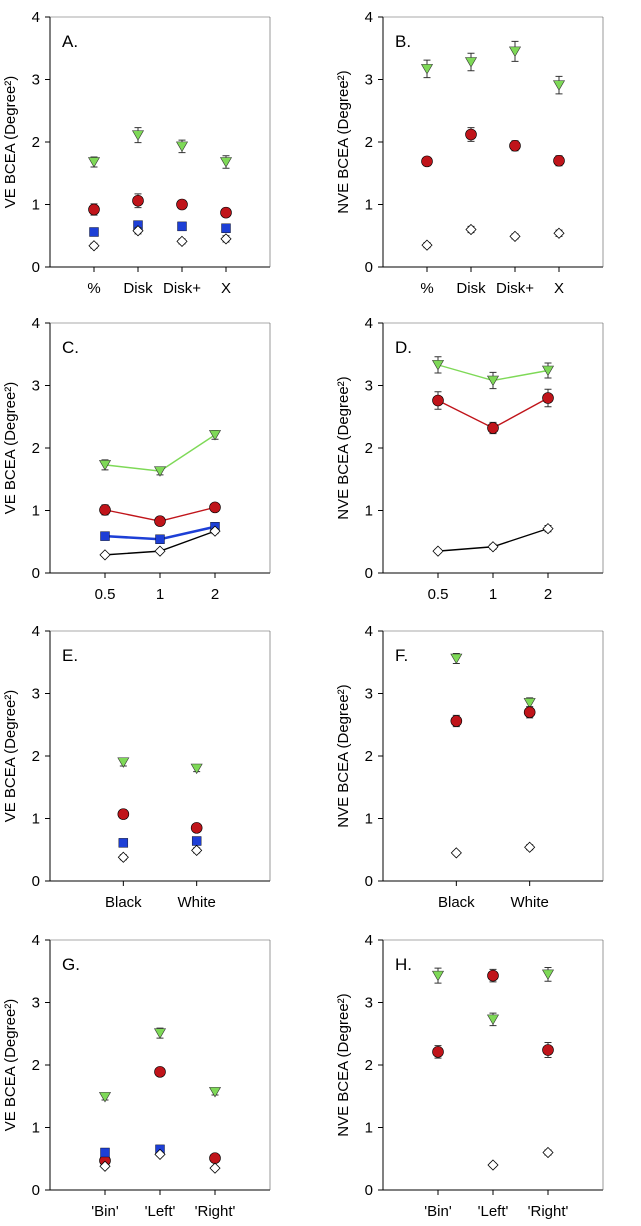 Image resolution: width=641 pixels, height=1226 pixels. I want to click on panel-letter: C., so click(70, 347).